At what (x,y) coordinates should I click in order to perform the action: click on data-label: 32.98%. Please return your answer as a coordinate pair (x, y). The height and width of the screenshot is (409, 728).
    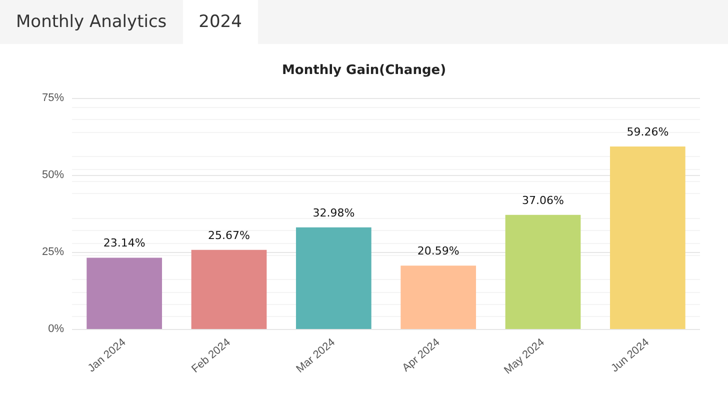
    Looking at the image, I should click on (333, 213).